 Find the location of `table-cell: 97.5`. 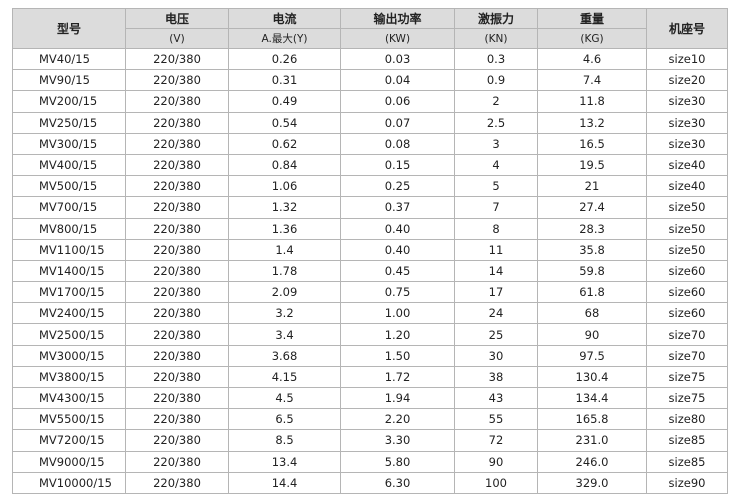

table-cell: 97.5 is located at coordinates (592, 355).